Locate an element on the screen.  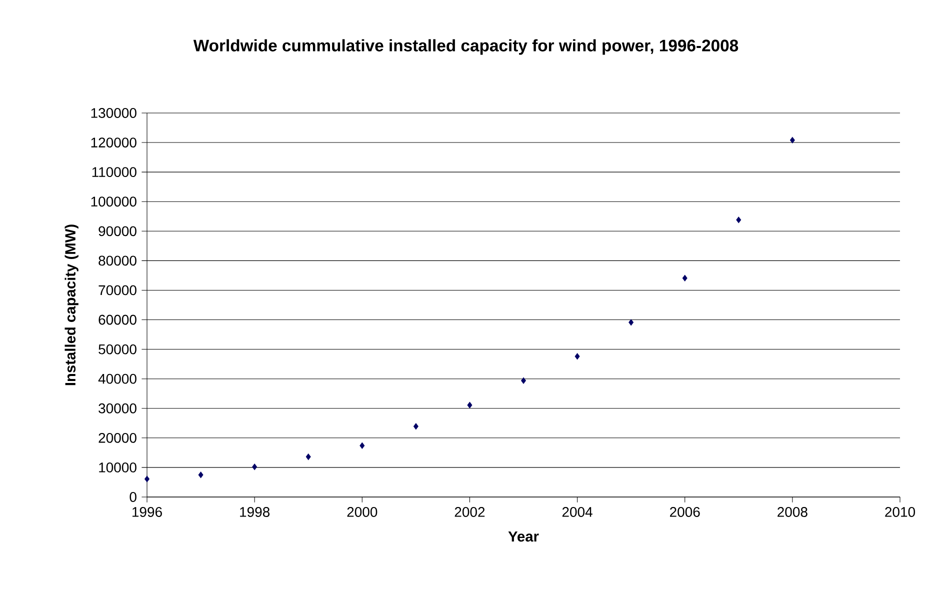
y-tick-label: 90000 is located at coordinates (117, 231).